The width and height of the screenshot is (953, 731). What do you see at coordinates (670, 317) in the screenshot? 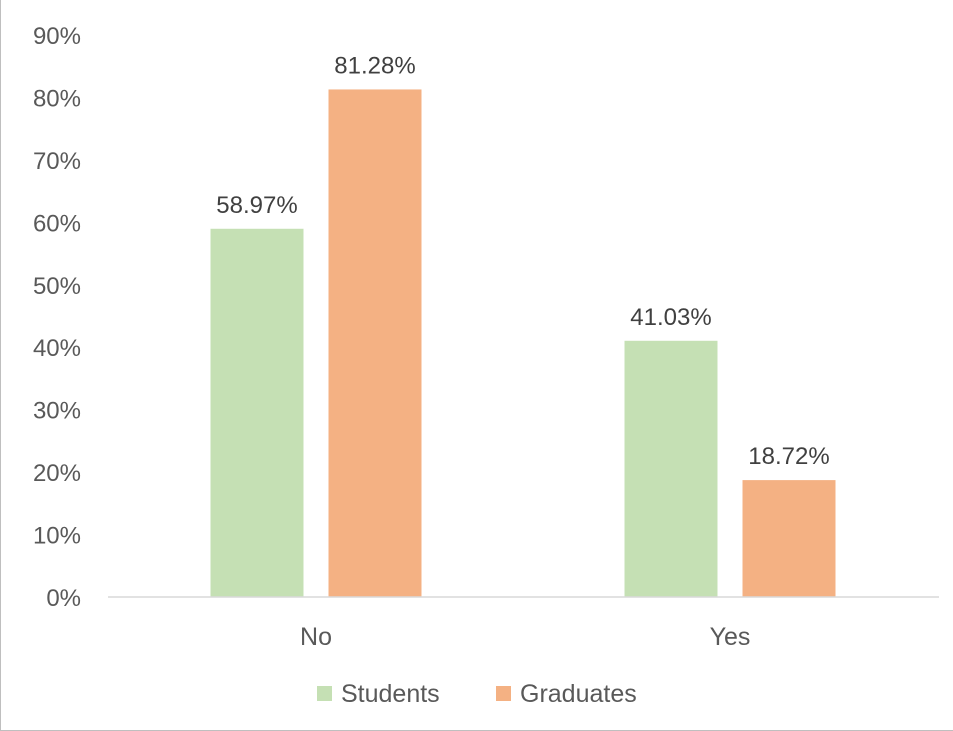
I see `data-label: 41.03%` at bounding box center [670, 317].